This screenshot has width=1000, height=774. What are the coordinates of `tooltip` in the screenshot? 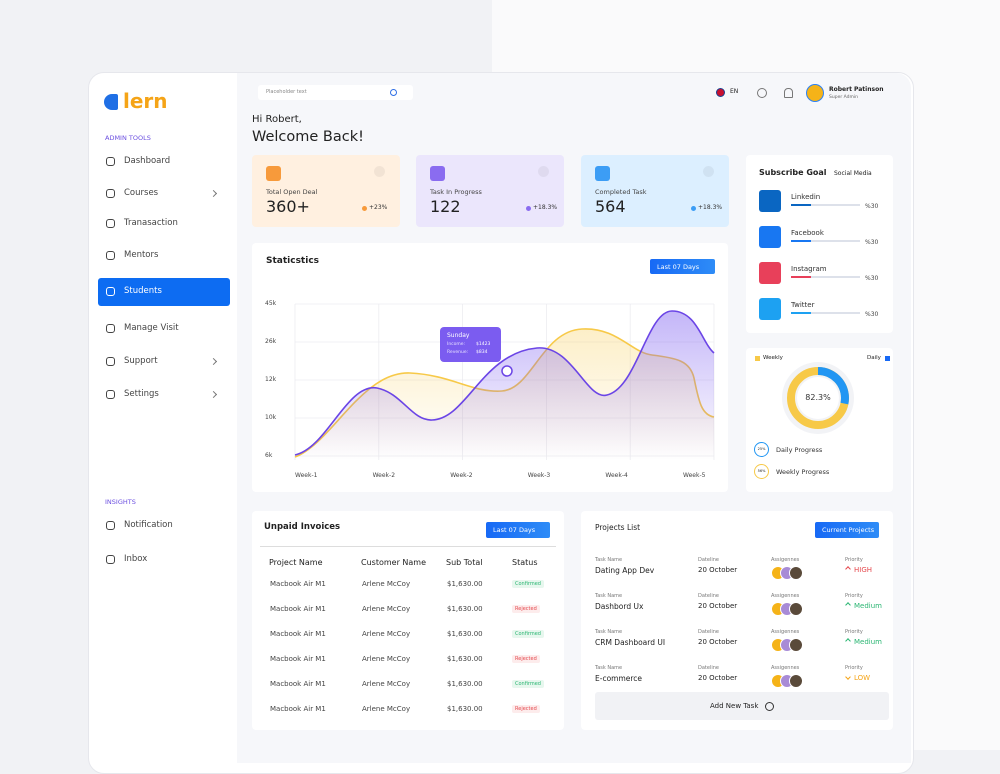 It's located at (470, 344).